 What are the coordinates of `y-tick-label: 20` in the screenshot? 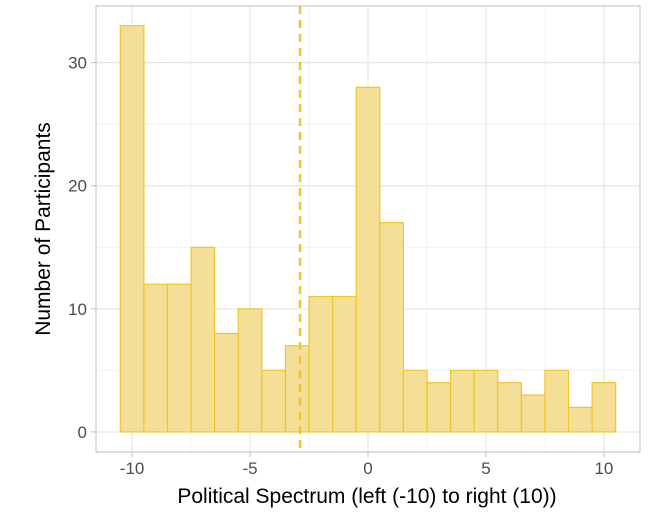 It's located at (77, 186).